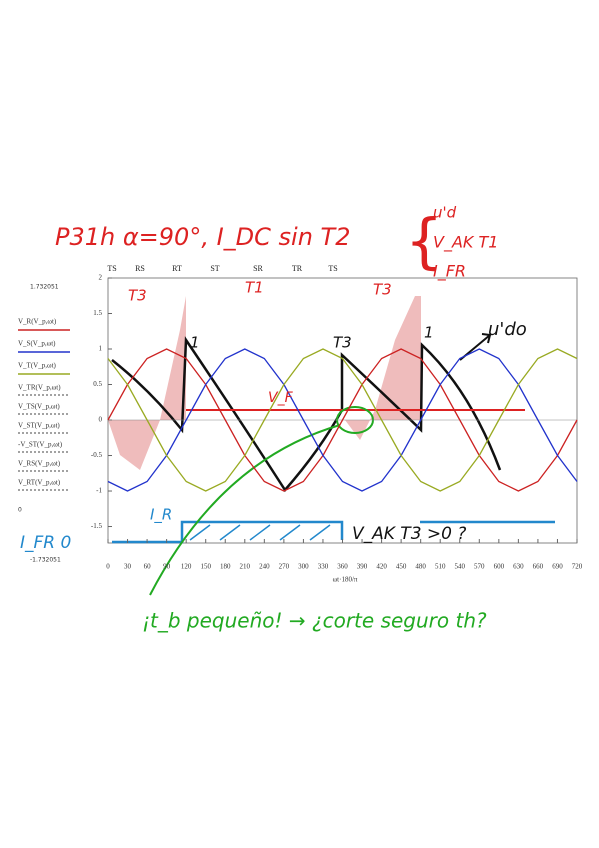 This screenshot has width=599, height=848. I want to click on y-tick-label: -1, so click(99, 491).